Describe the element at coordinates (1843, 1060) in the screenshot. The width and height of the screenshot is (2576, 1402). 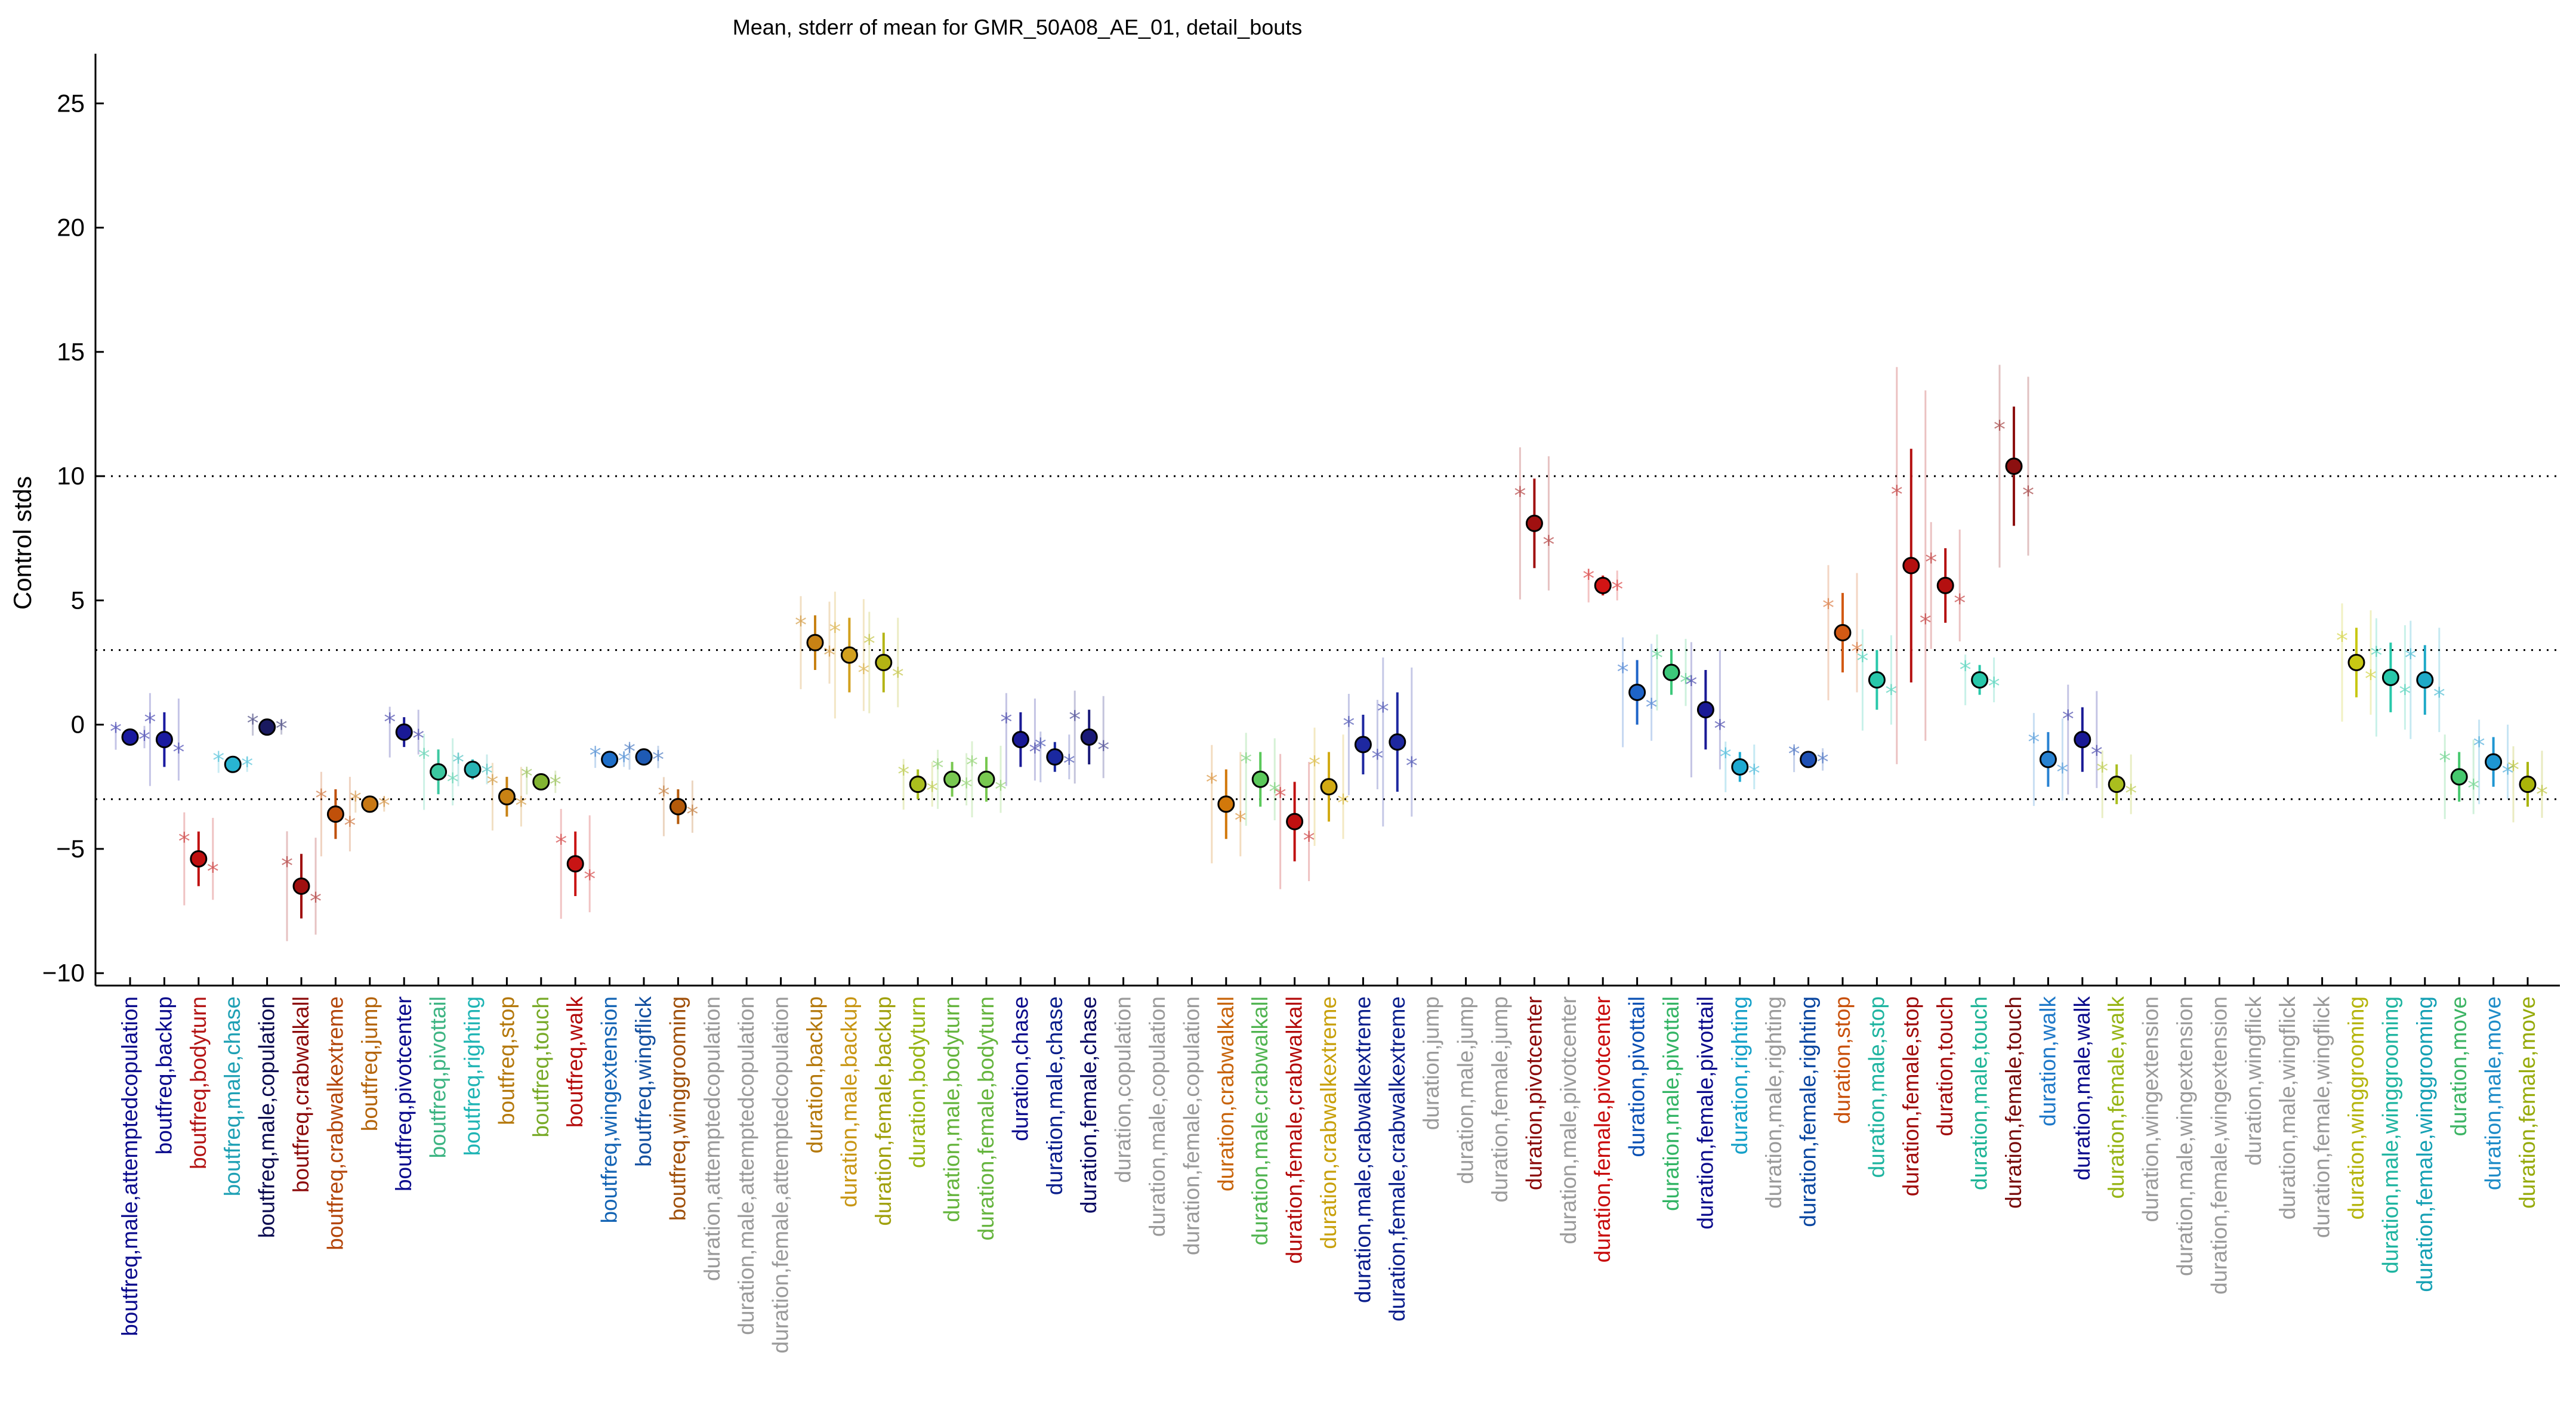
I see `x-tick-label: duration,stop` at that location.